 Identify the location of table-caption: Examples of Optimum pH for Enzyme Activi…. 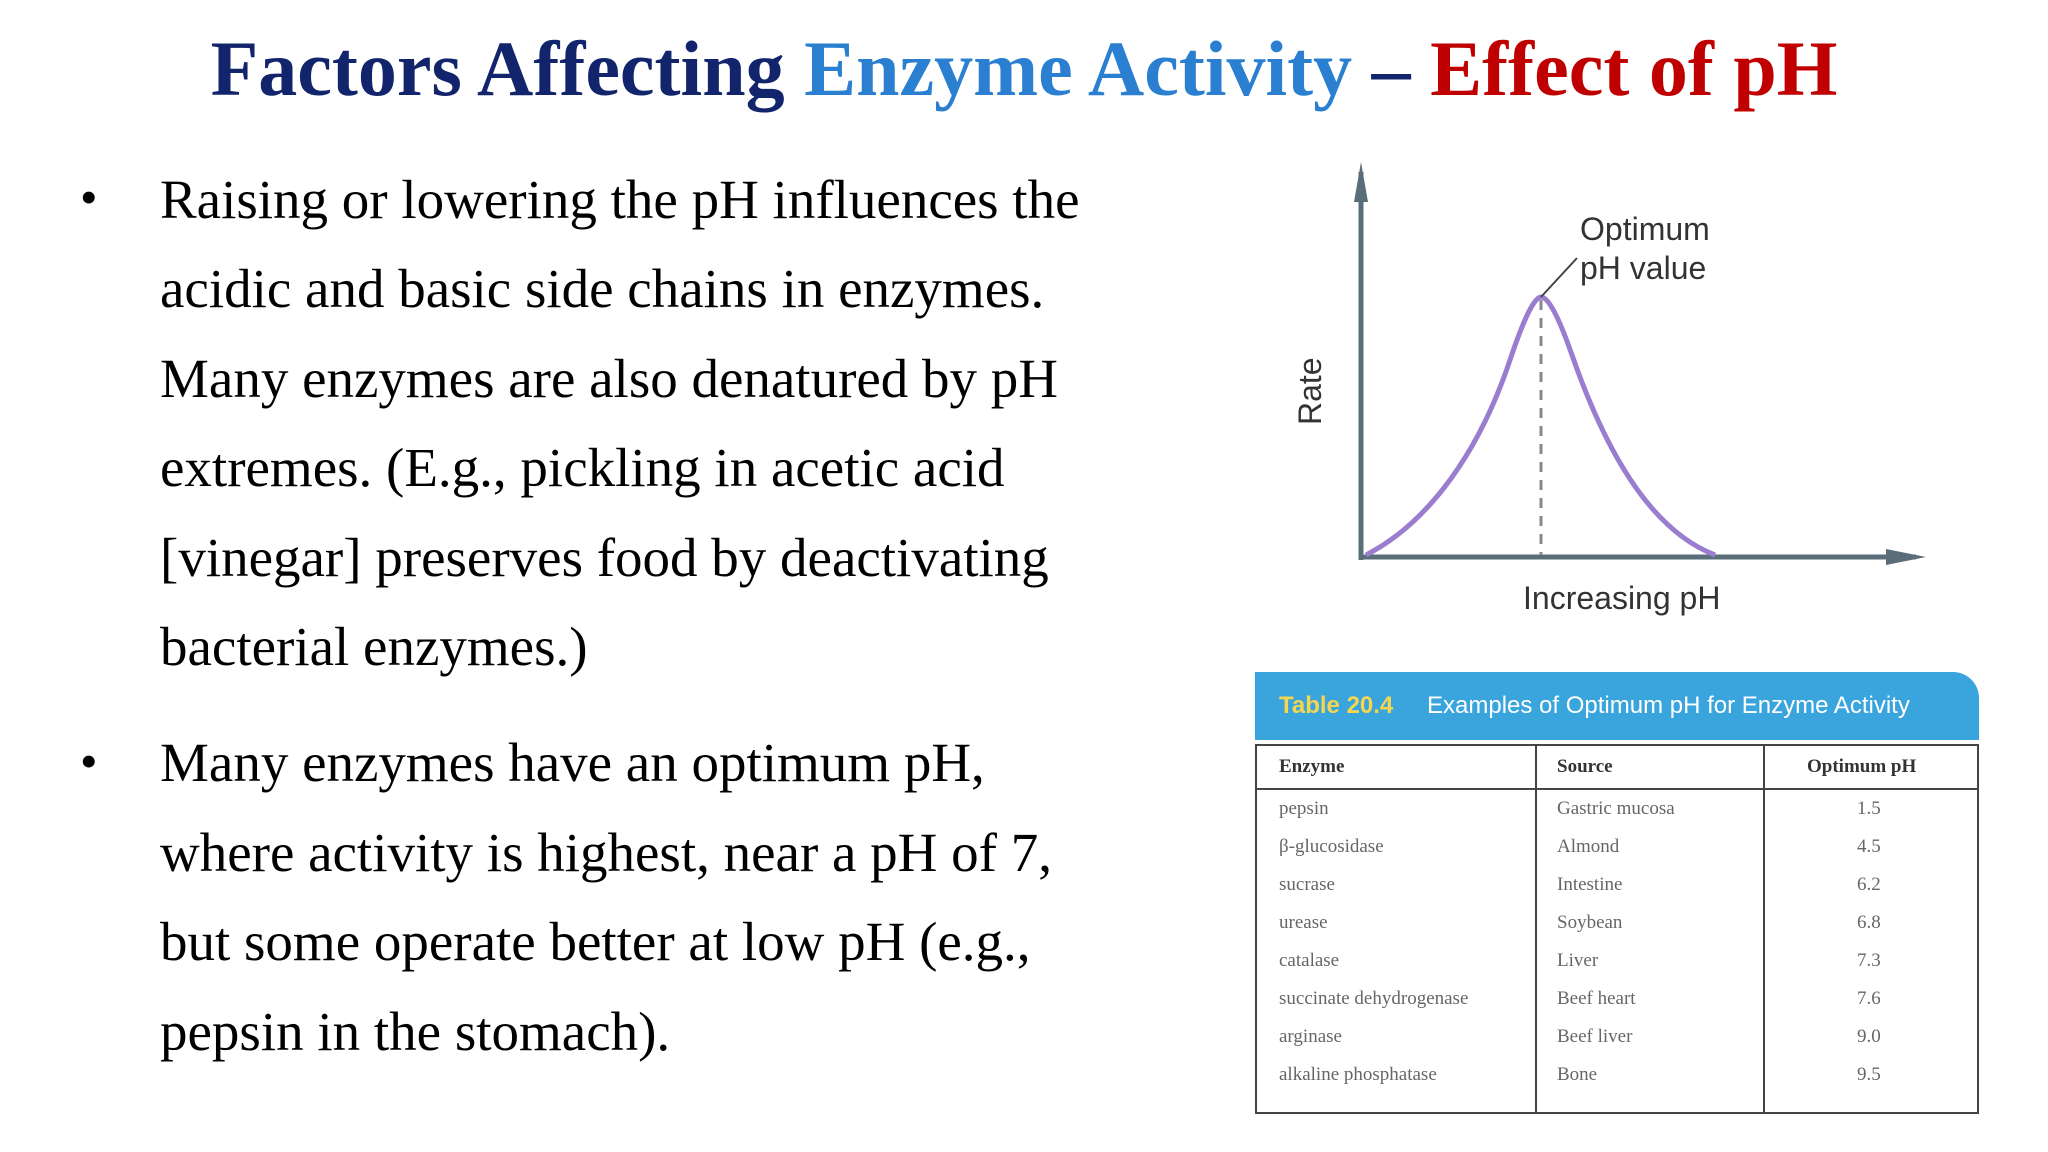
(1668, 705).